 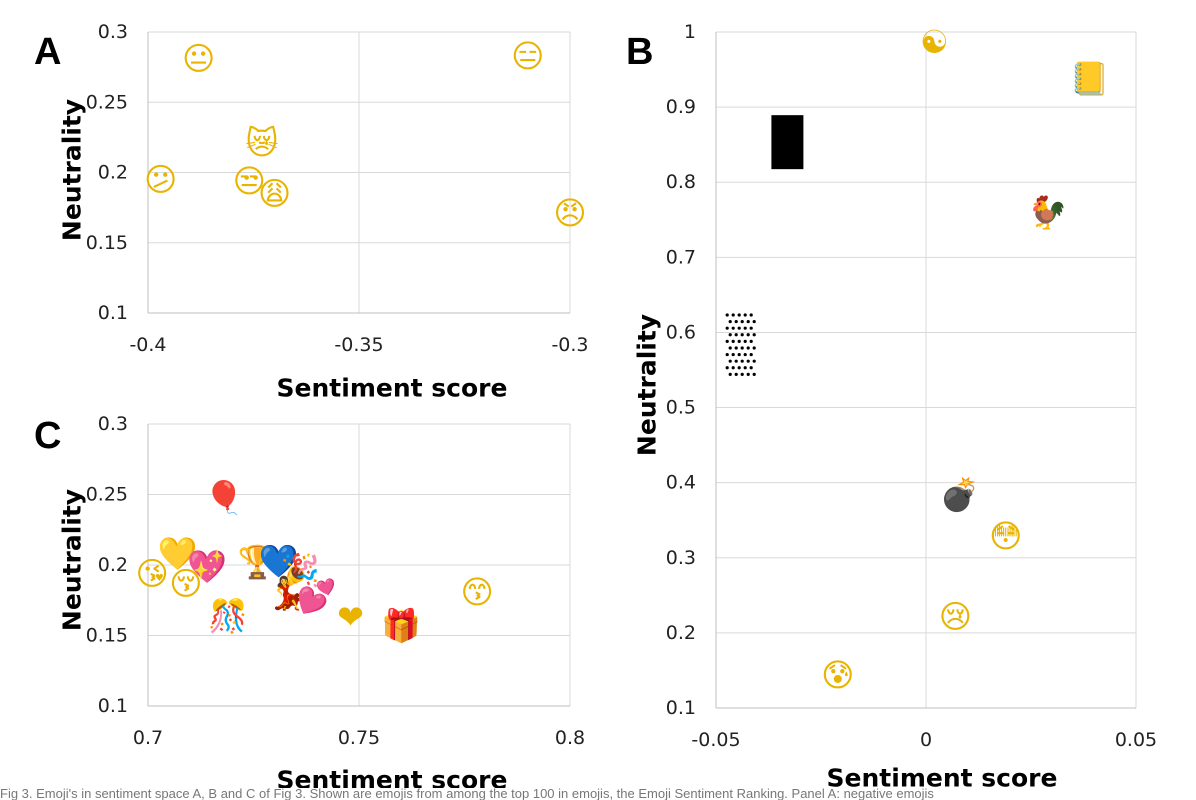 What do you see at coordinates (639, 52) in the screenshot?
I see `panel-letter-b: B` at bounding box center [639, 52].